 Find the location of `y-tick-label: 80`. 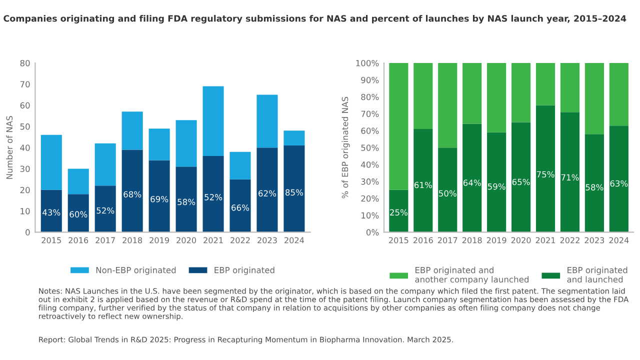

y-tick-label: 80 is located at coordinates (25, 63).